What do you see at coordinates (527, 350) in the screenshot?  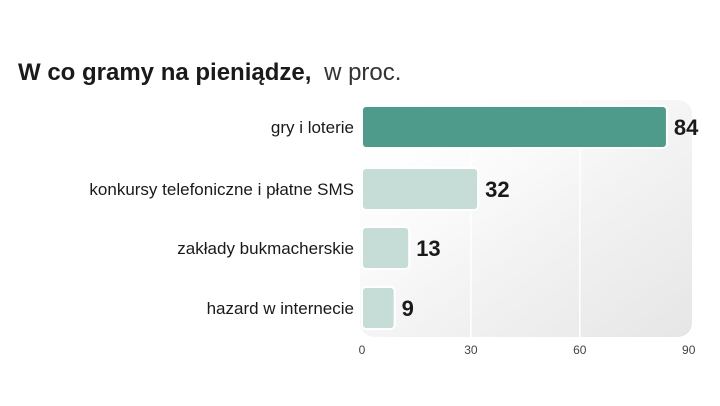 I see `axis-ticks: 0 30 60 90` at bounding box center [527, 350].